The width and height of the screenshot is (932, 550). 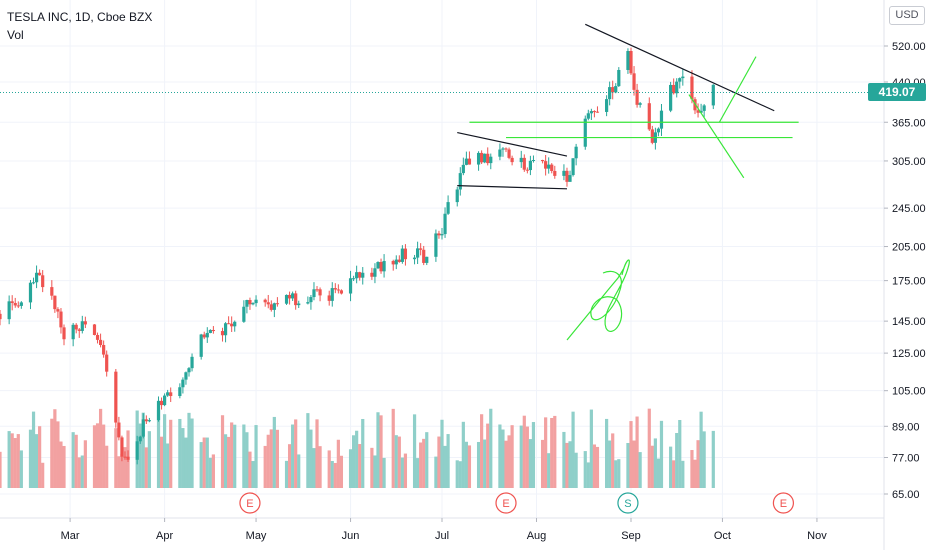 What do you see at coordinates (716, 136) in the screenshot?
I see `green-trendline` at bounding box center [716, 136].